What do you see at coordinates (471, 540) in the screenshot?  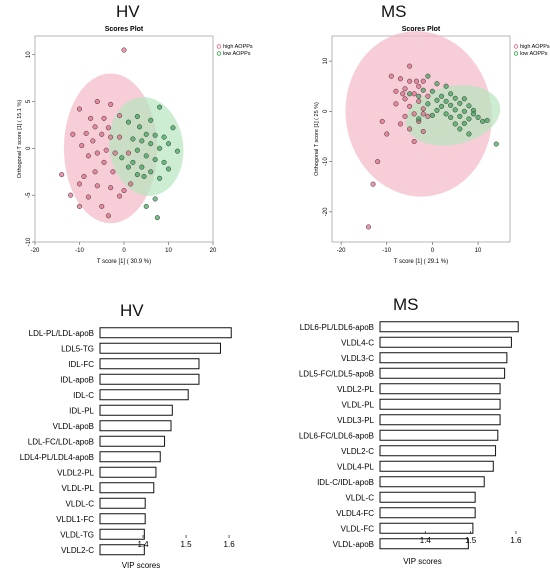 I see `x-tick-label: 1.5` at bounding box center [471, 540].